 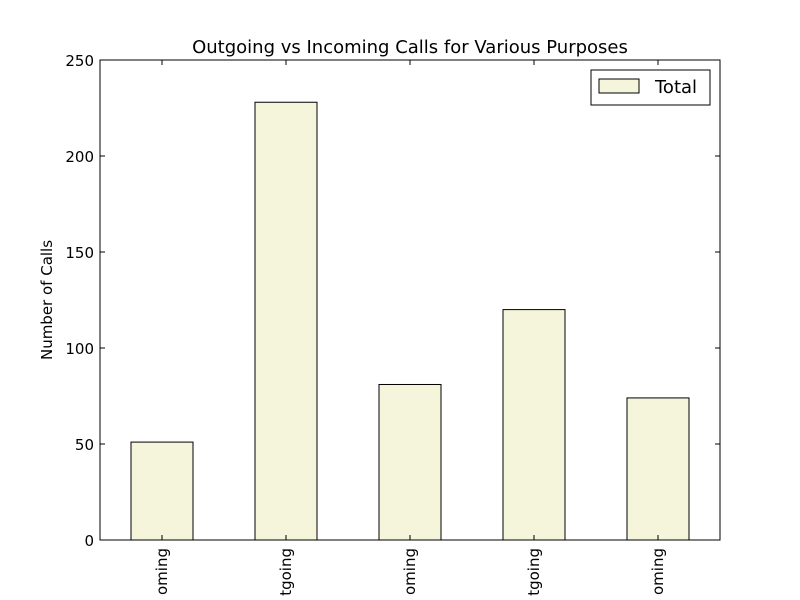 I want to click on y-tick-label-4: 200, so click(x=79, y=157).